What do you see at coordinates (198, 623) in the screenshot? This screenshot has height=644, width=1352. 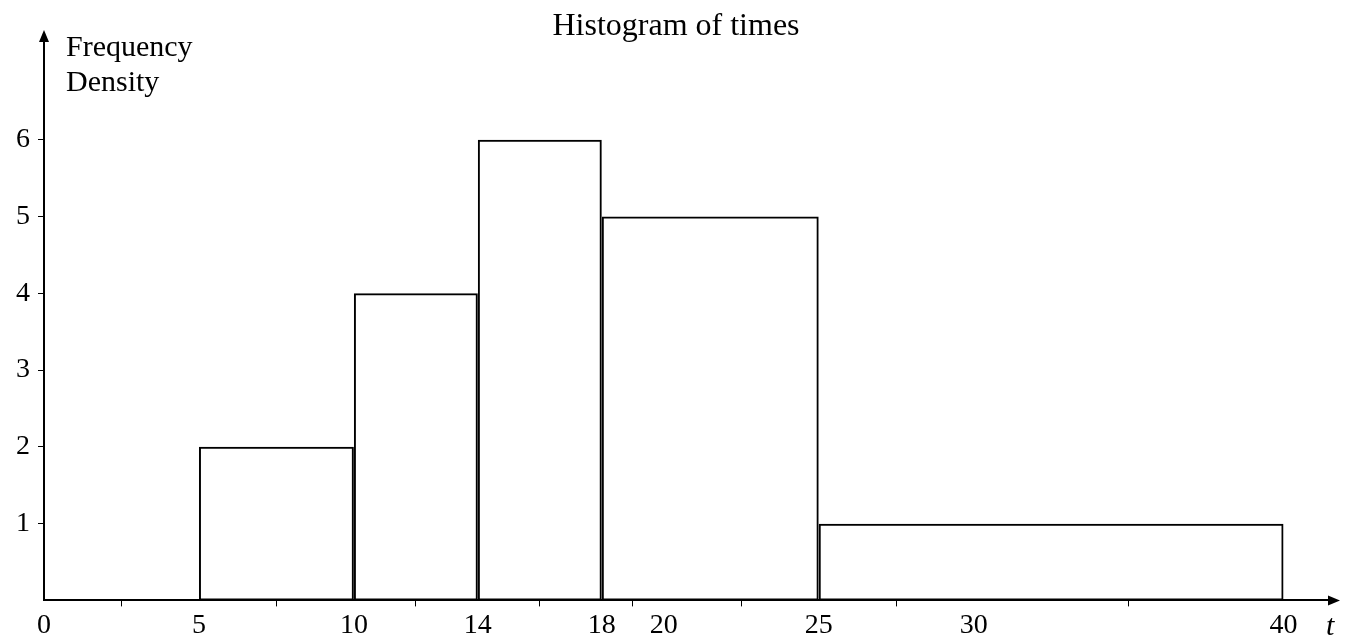 I see `x-tick-label: 5` at bounding box center [198, 623].